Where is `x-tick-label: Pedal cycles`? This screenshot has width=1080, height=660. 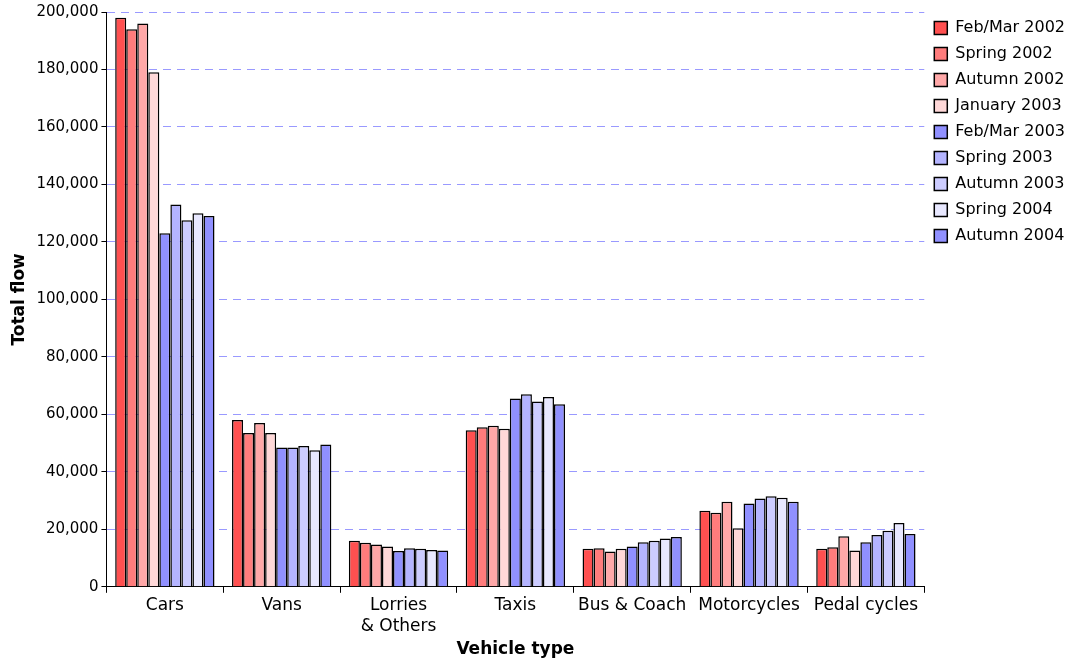
x-tick-label: Pedal cycles is located at coordinates (866, 604).